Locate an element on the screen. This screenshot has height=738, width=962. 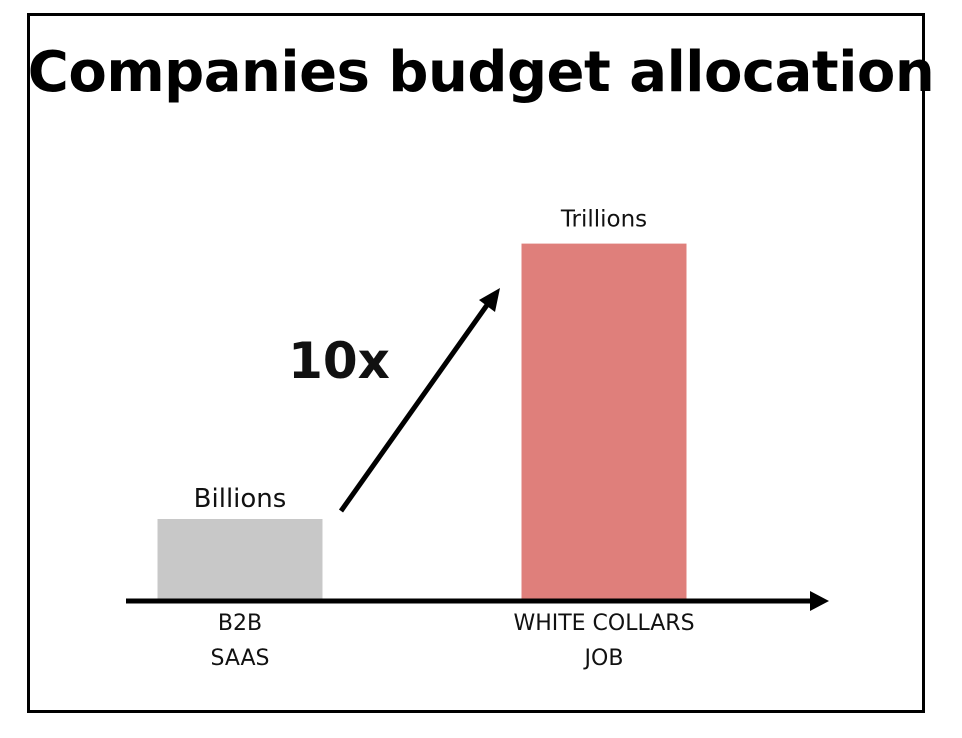
category-label-1-line-0: WHITE COLLARS is located at coordinates (603, 623).